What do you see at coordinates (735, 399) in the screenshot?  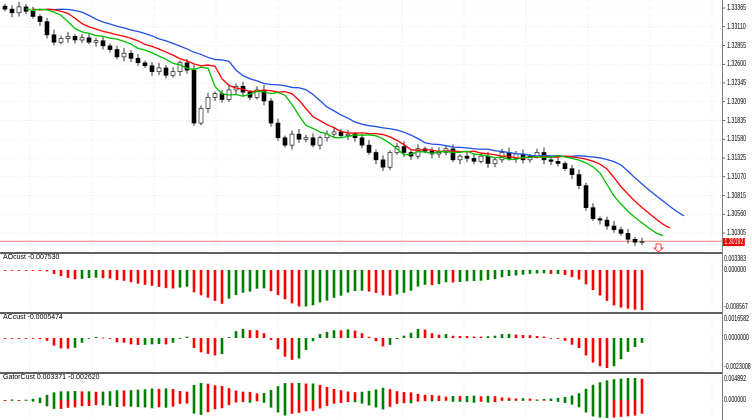 I see `gator-axis-zero: 0.000000` at bounding box center [735, 399].